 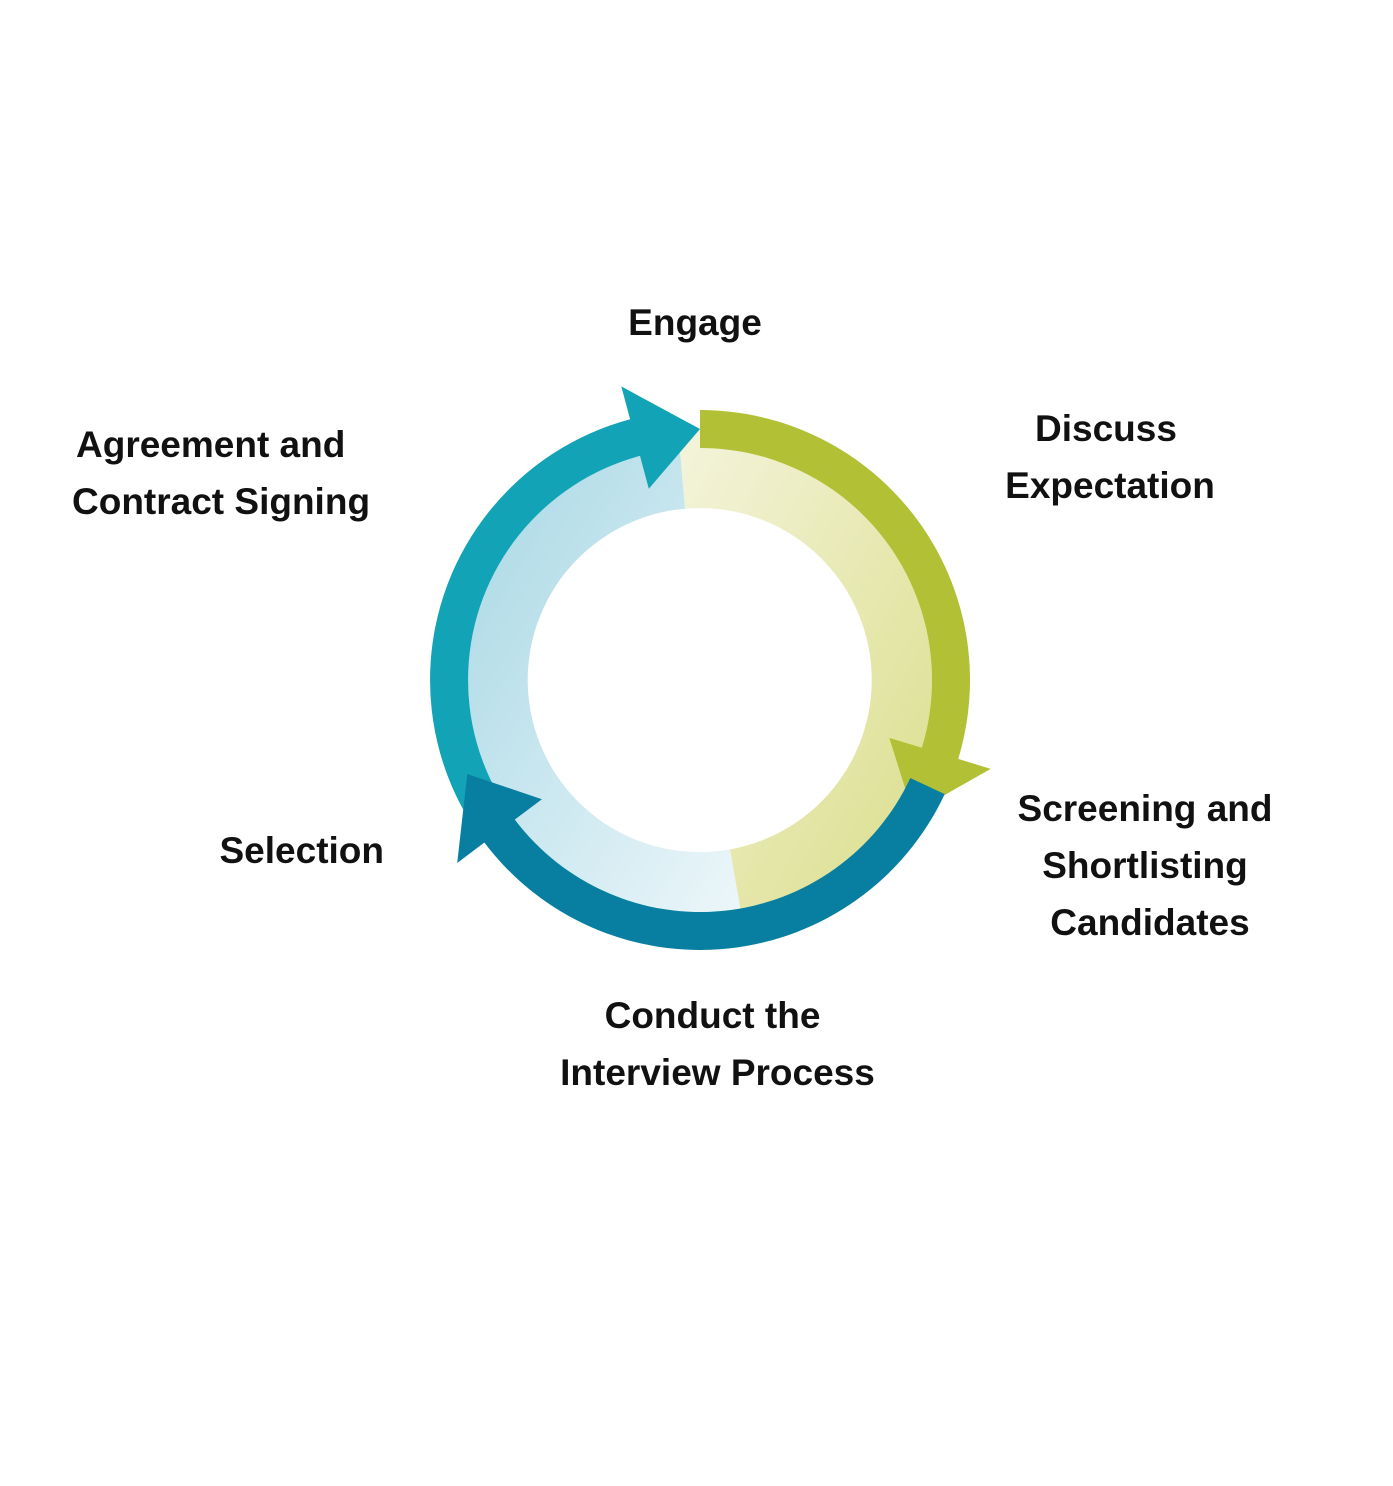 What do you see at coordinates (1110, 457) in the screenshot?
I see `step-label-discuss-expectation: Discuss Expectation` at bounding box center [1110, 457].